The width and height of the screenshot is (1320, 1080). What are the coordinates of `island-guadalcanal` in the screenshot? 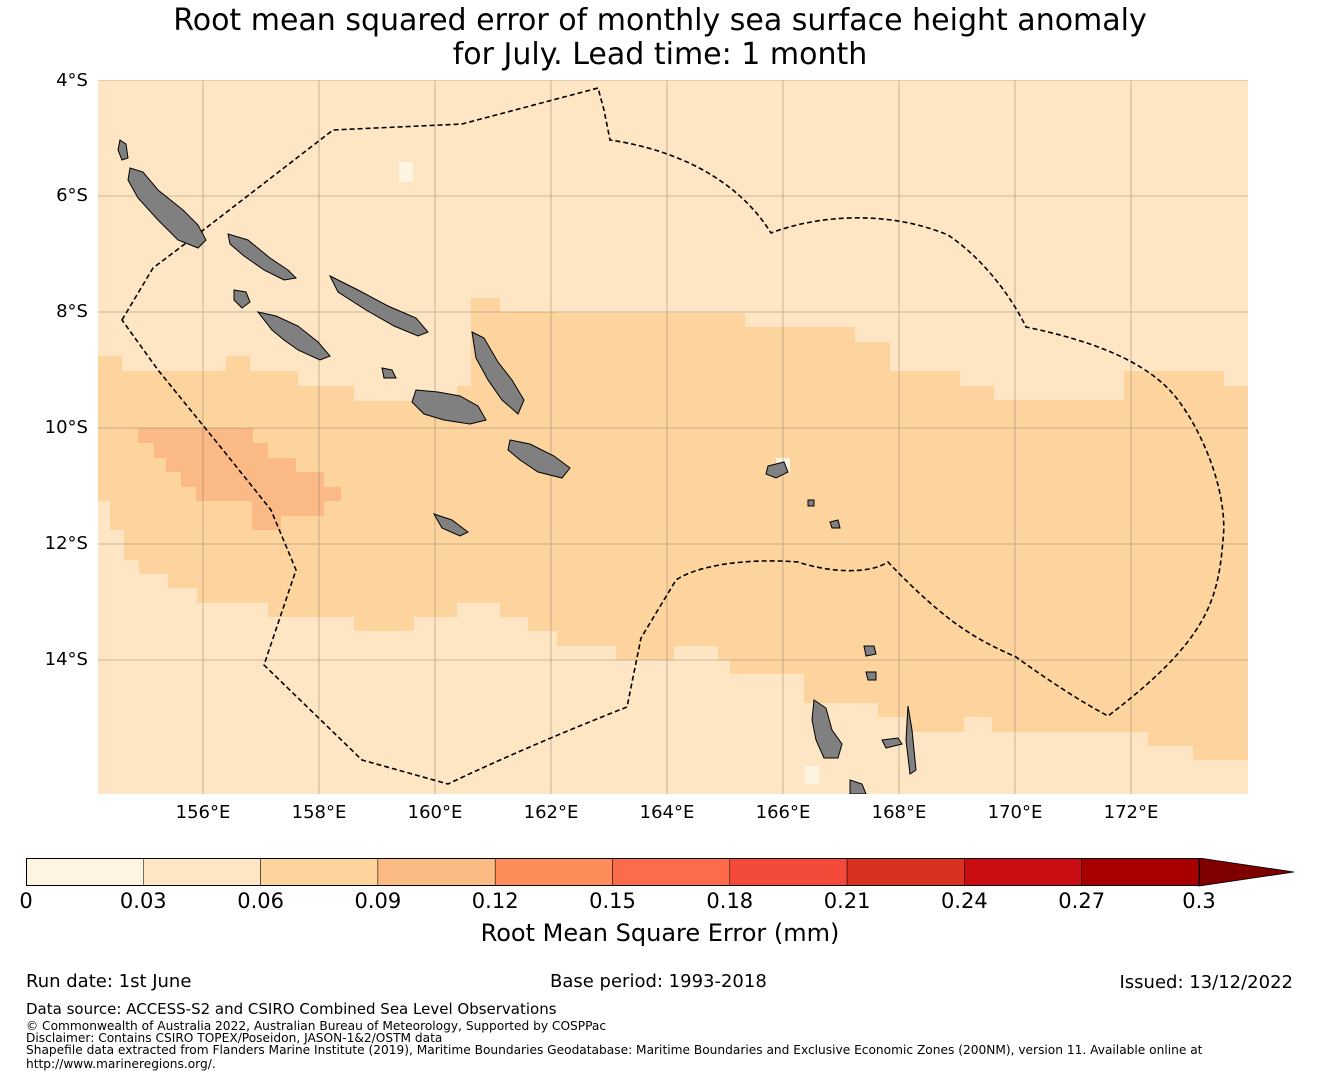 It's located at (449, 407).